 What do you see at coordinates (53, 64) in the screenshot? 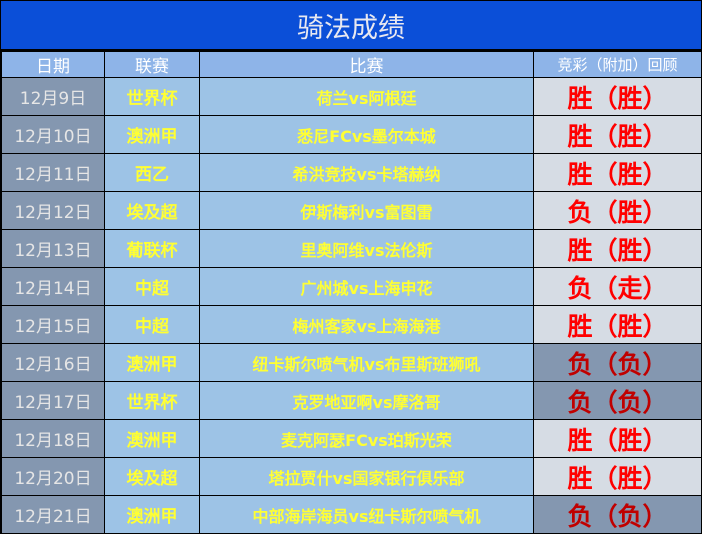
I see `header-date: 日期` at bounding box center [53, 64].